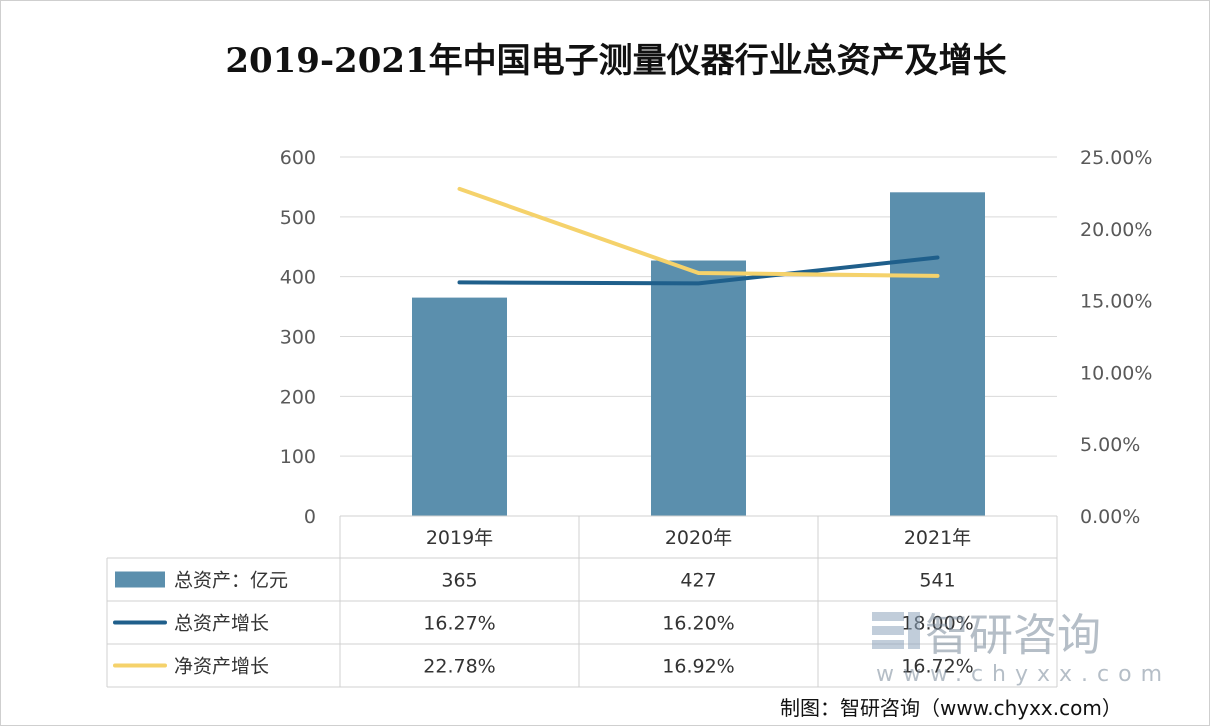  What do you see at coordinates (1116, 158) in the screenshot?
I see `right-tick-label: 25.00%` at bounding box center [1116, 158].